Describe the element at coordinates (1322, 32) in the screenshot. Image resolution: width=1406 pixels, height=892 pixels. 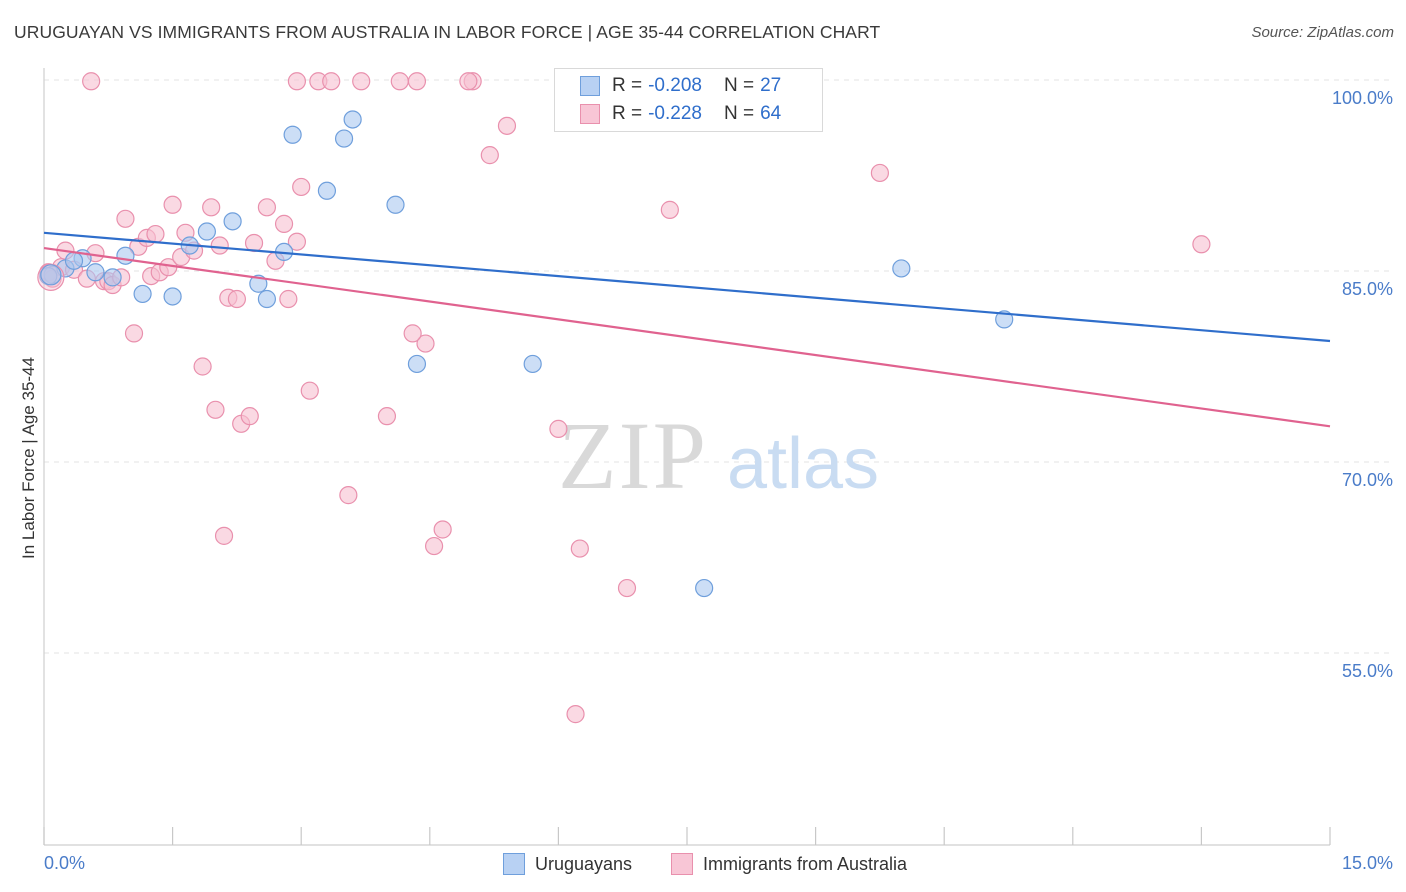
I see `source-label: Source: ZipAtlas.com` at that location.